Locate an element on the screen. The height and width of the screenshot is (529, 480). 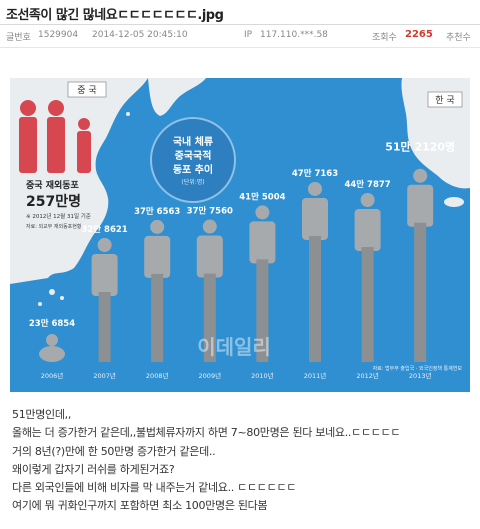
body-line: 거의 8년(?)만에 한 50만명 증가한거 같은데.. is located at coordinates (114, 451).